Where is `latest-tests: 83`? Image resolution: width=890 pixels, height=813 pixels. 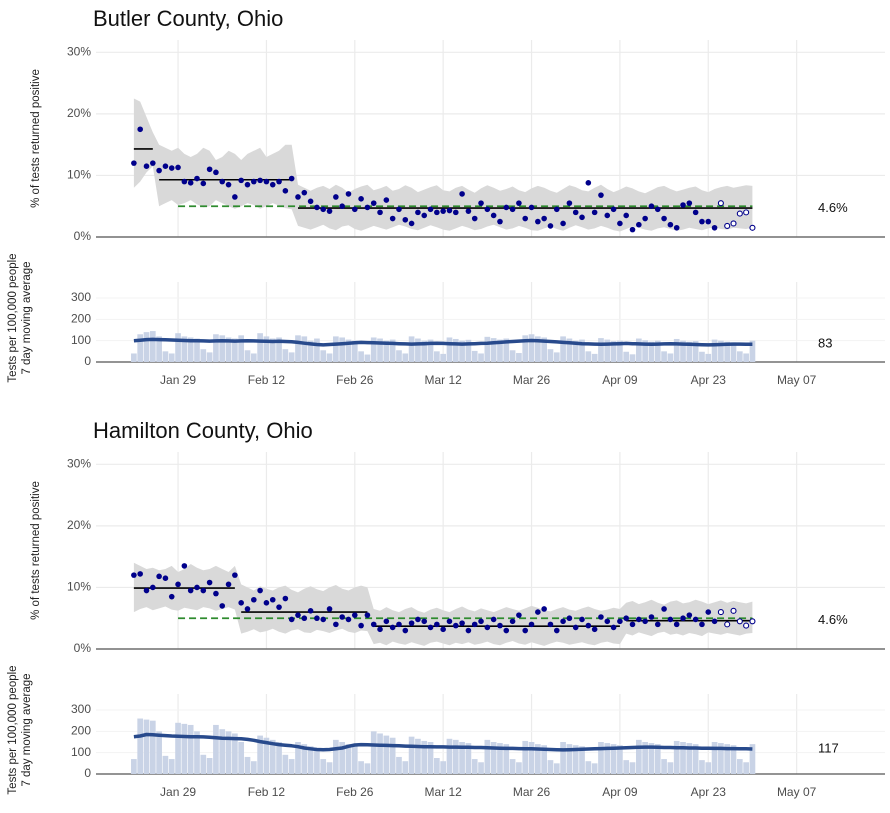
latest-tests: 83 is located at coordinates (825, 343).